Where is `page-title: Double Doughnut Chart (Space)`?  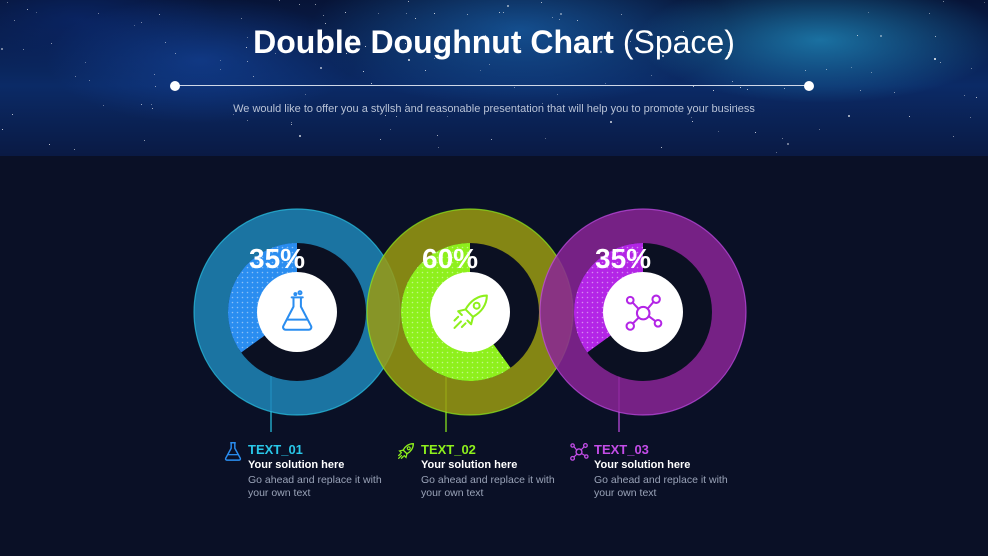 page-title: Double Doughnut Chart (Space) is located at coordinates (494, 42).